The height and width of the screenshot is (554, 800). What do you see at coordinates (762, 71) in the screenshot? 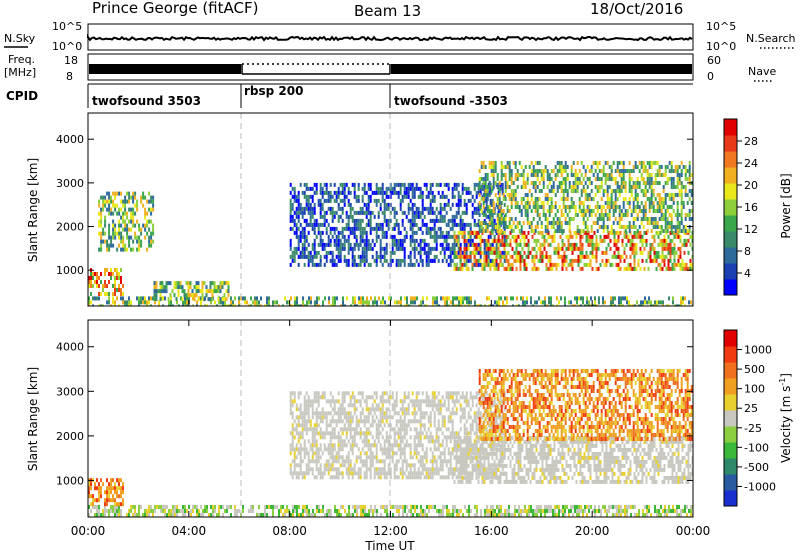
I see `nave-label: Nave` at bounding box center [762, 71].